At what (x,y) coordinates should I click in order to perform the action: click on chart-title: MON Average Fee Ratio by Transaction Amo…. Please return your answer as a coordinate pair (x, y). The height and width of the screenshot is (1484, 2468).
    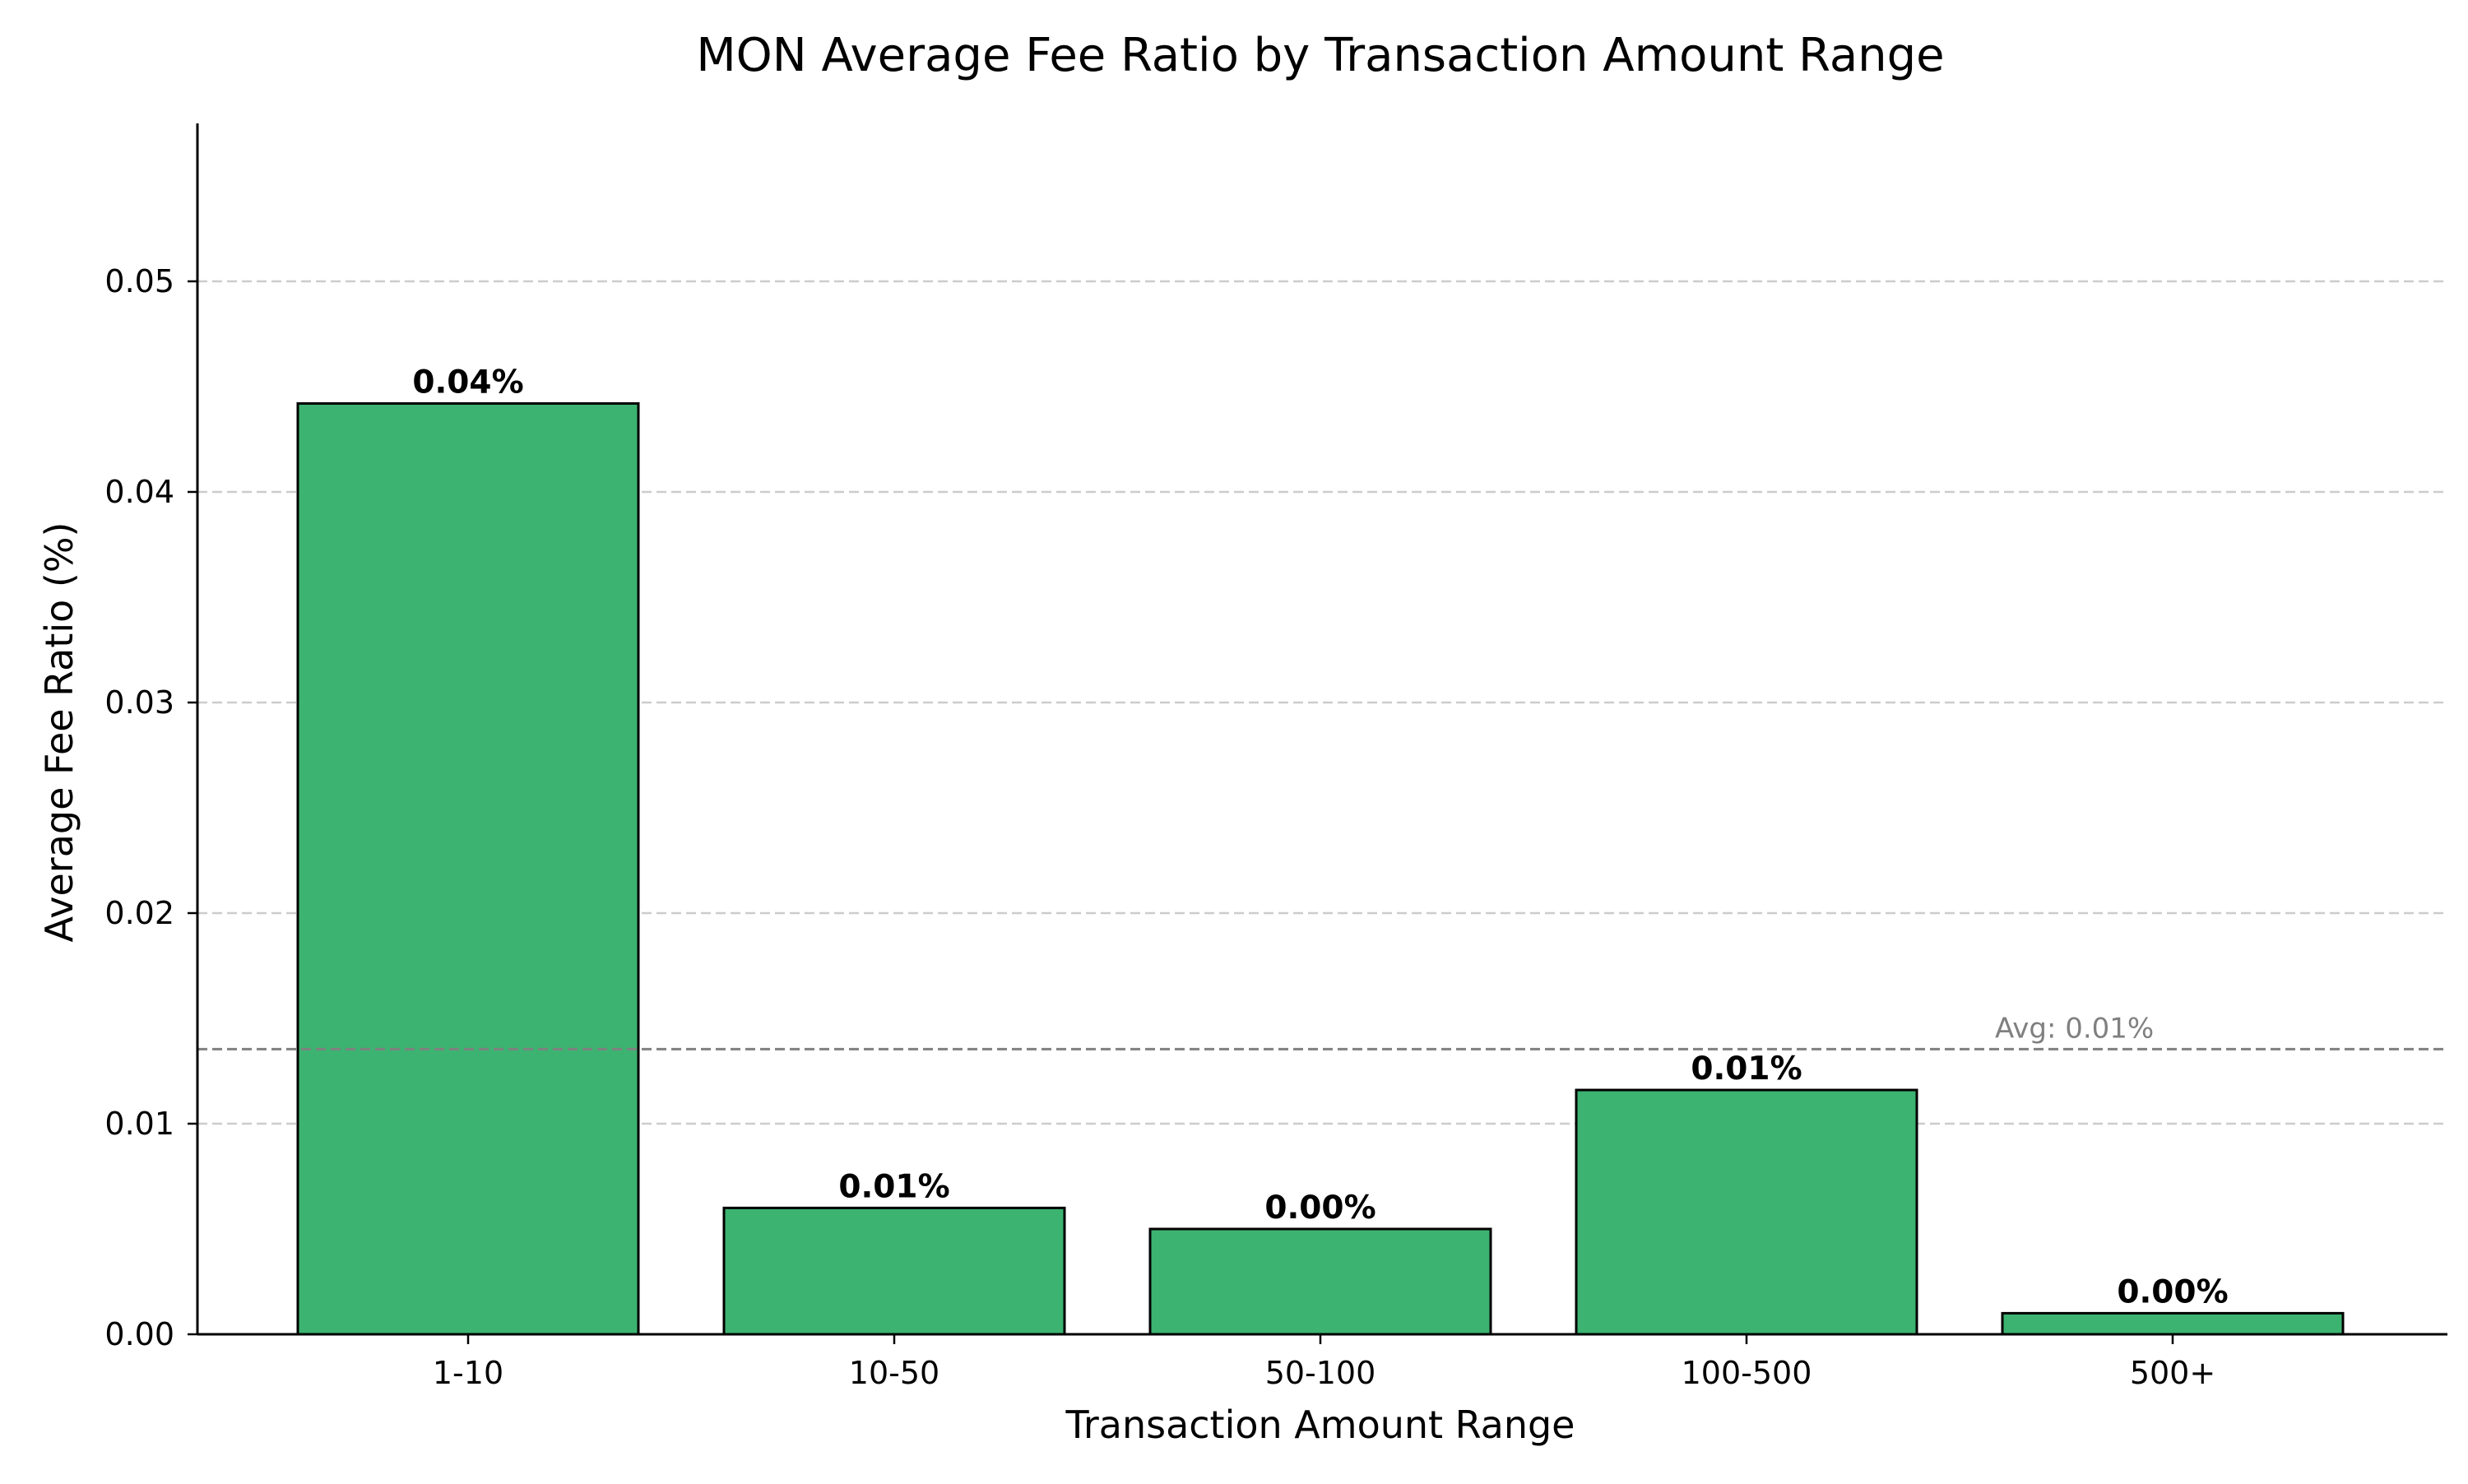
    Looking at the image, I should click on (1320, 56).